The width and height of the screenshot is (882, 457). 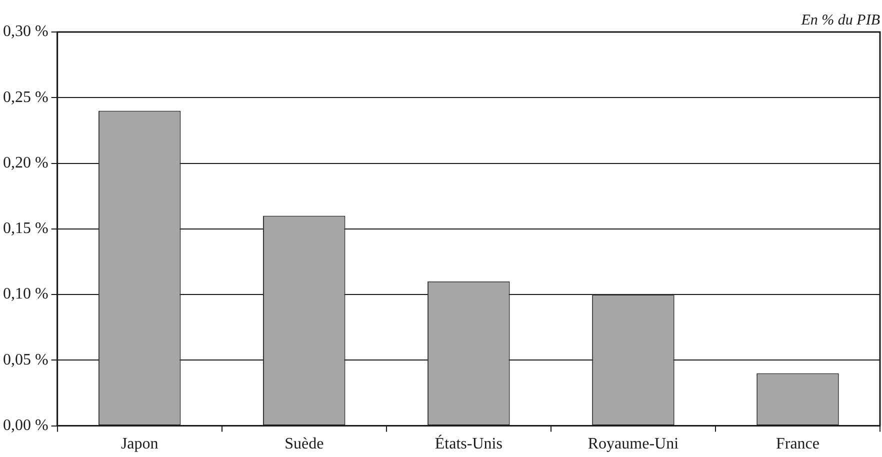 I want to click on x-tick-label: États-Unis, so click(x=468, y=443).